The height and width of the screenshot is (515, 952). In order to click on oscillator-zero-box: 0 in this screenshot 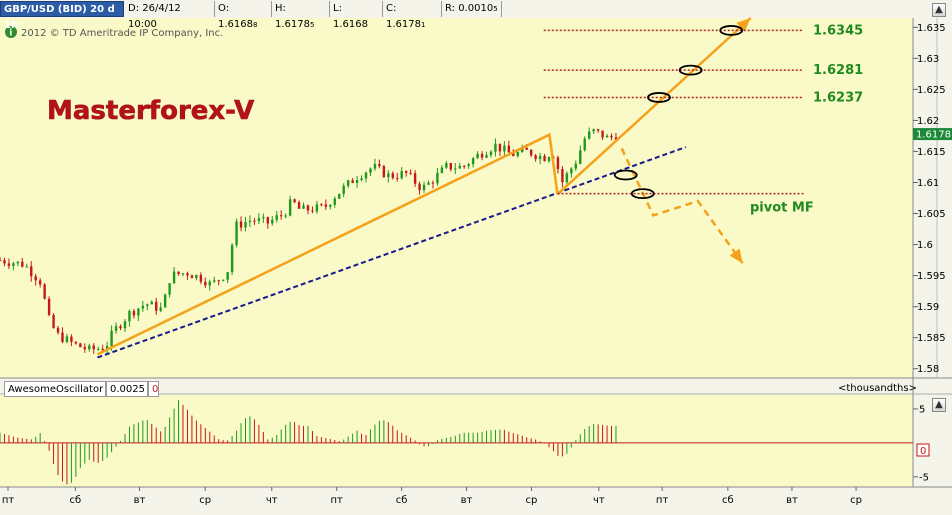, I will do `click(153, 389)`.